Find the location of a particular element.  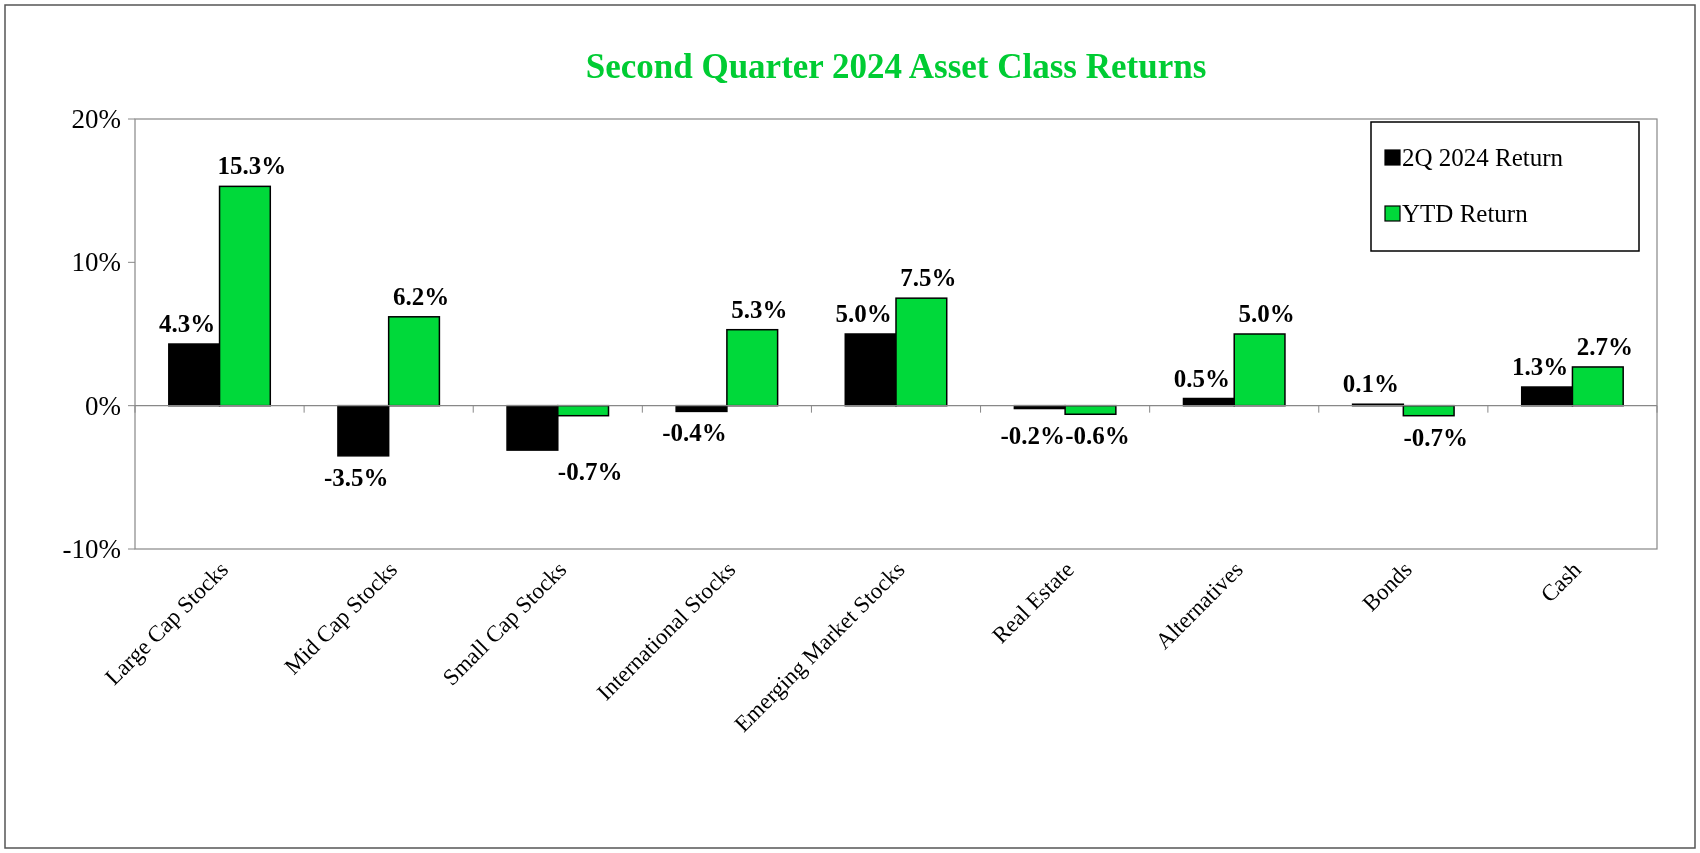

data-label: -0.2% is located at coordinates (1033, 436).